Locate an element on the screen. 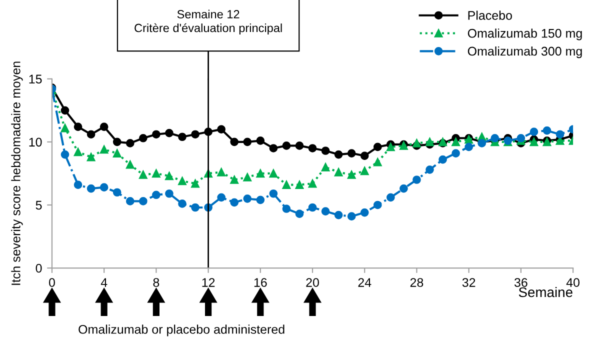  x-tick-label: 16 is located at coordinates (260, 282).